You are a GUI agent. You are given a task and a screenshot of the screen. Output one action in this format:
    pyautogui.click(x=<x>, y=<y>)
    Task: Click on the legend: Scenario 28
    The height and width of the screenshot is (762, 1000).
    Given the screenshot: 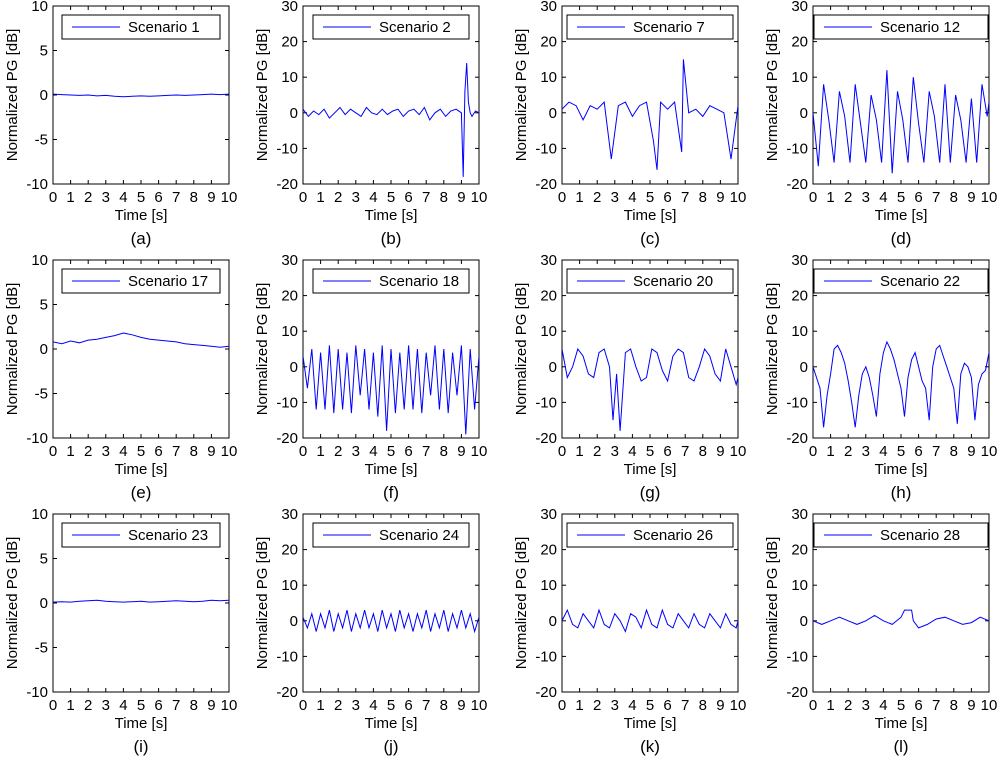 What is the action you would take?
    pyautogui.click(x=901, y=535)
    